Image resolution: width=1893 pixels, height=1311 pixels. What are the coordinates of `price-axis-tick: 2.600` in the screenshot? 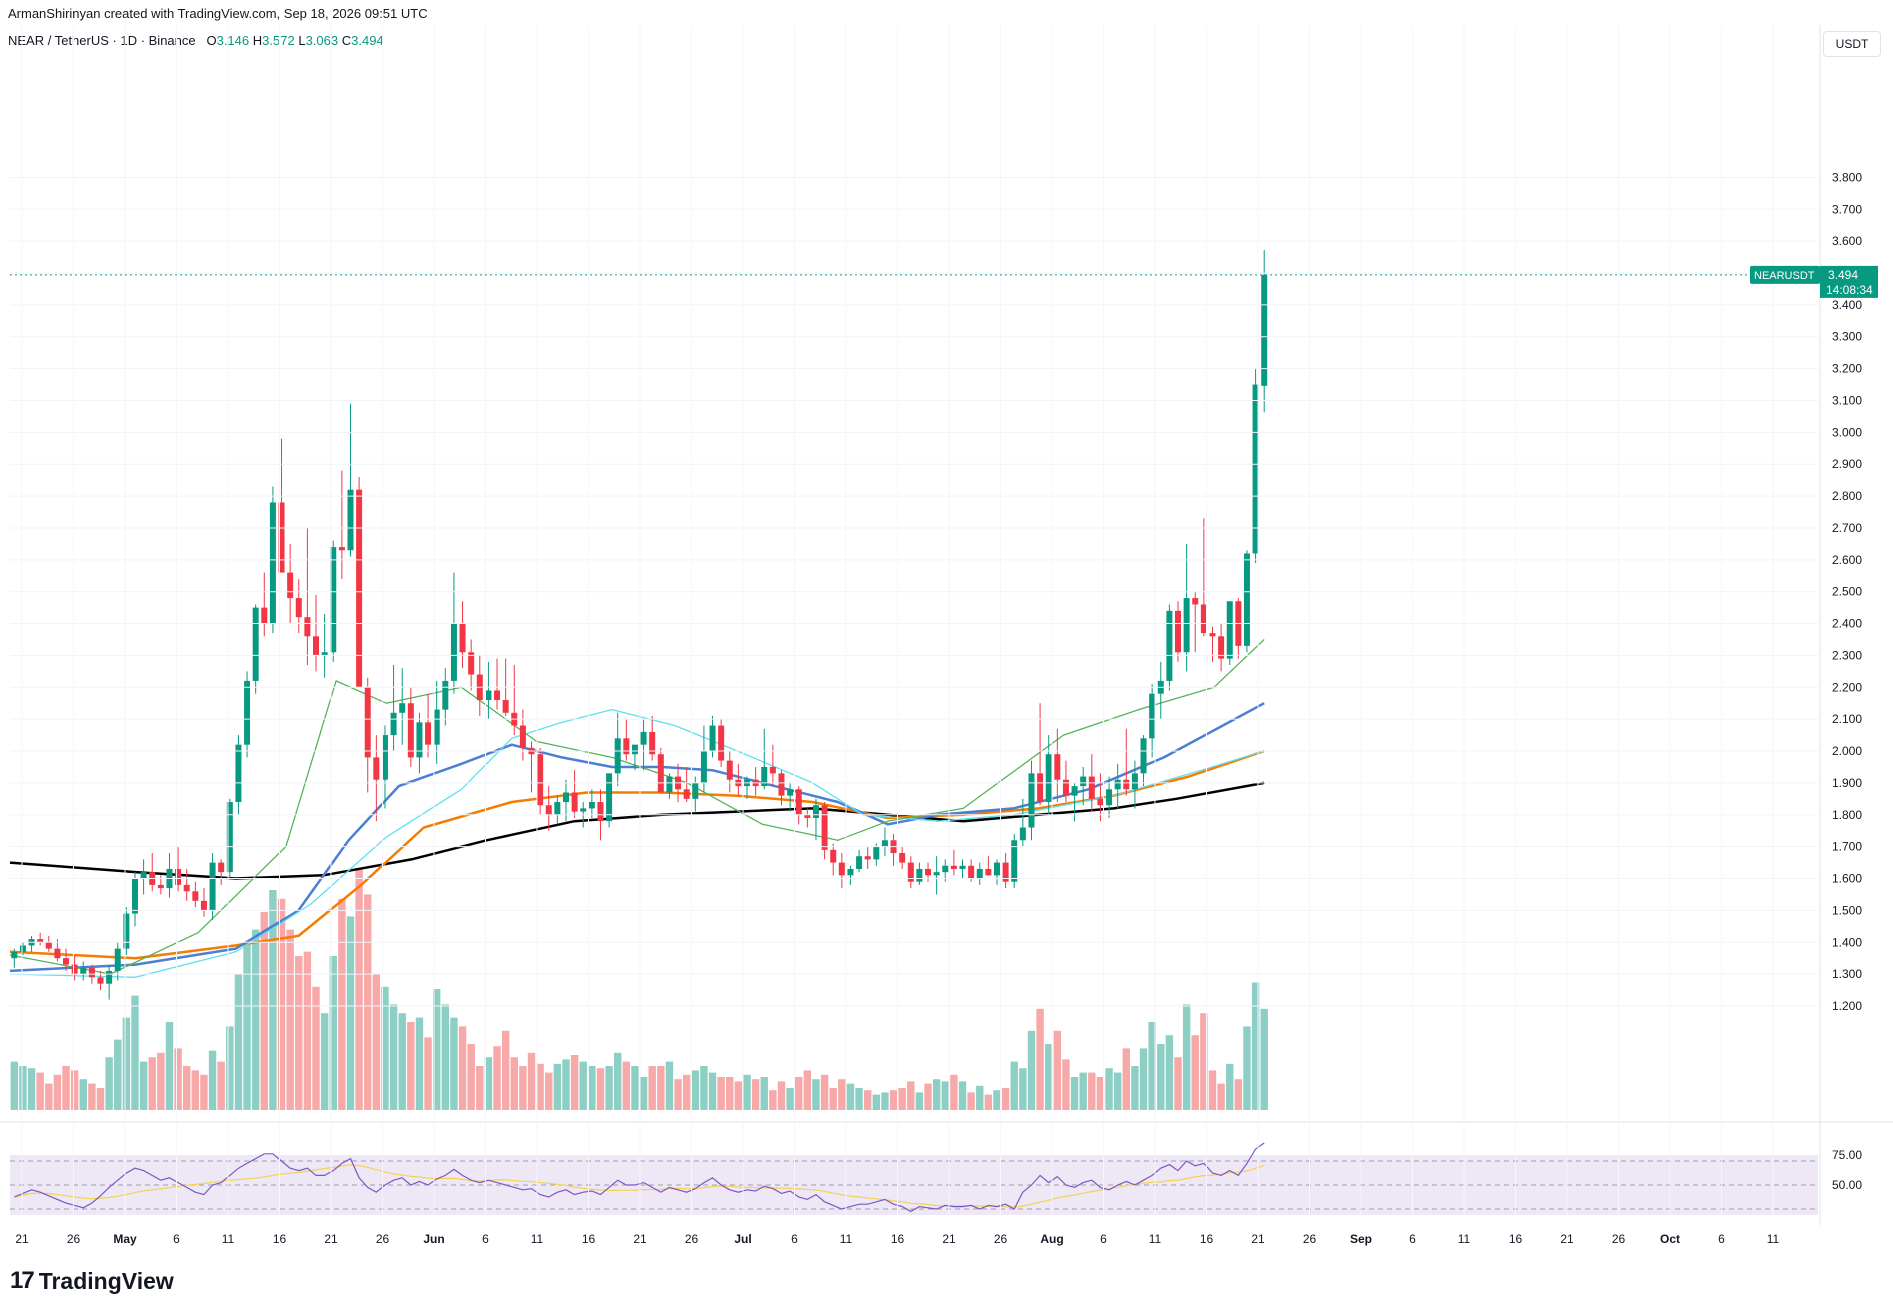 It's located at (1847, 560).